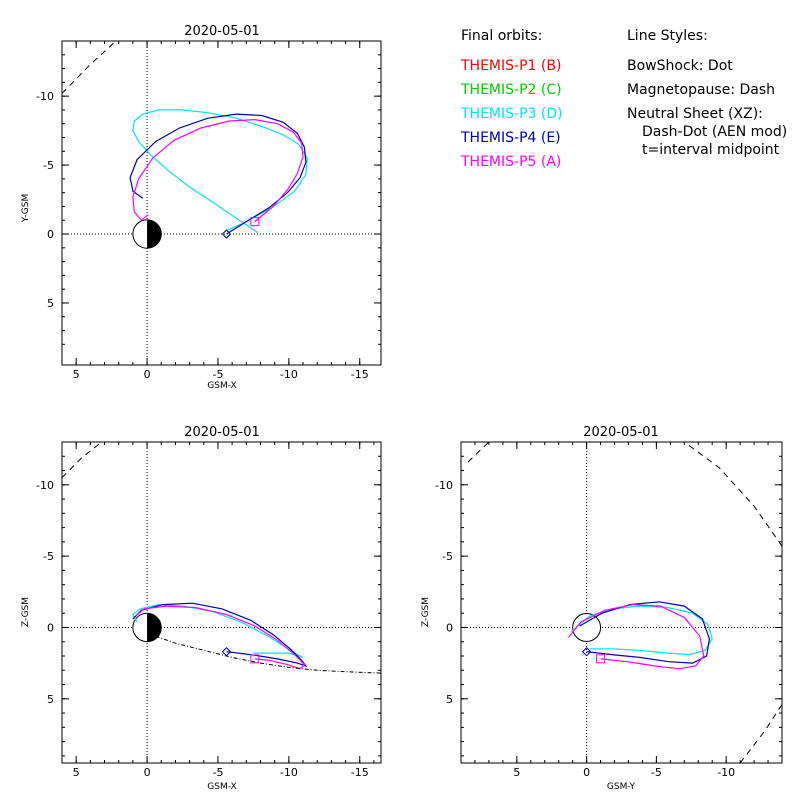 This screenshot has width=800, height=800. Describe the element at coordinates (760, 733) in the screenshot. I see `series-magnetopause-upper` at that location.